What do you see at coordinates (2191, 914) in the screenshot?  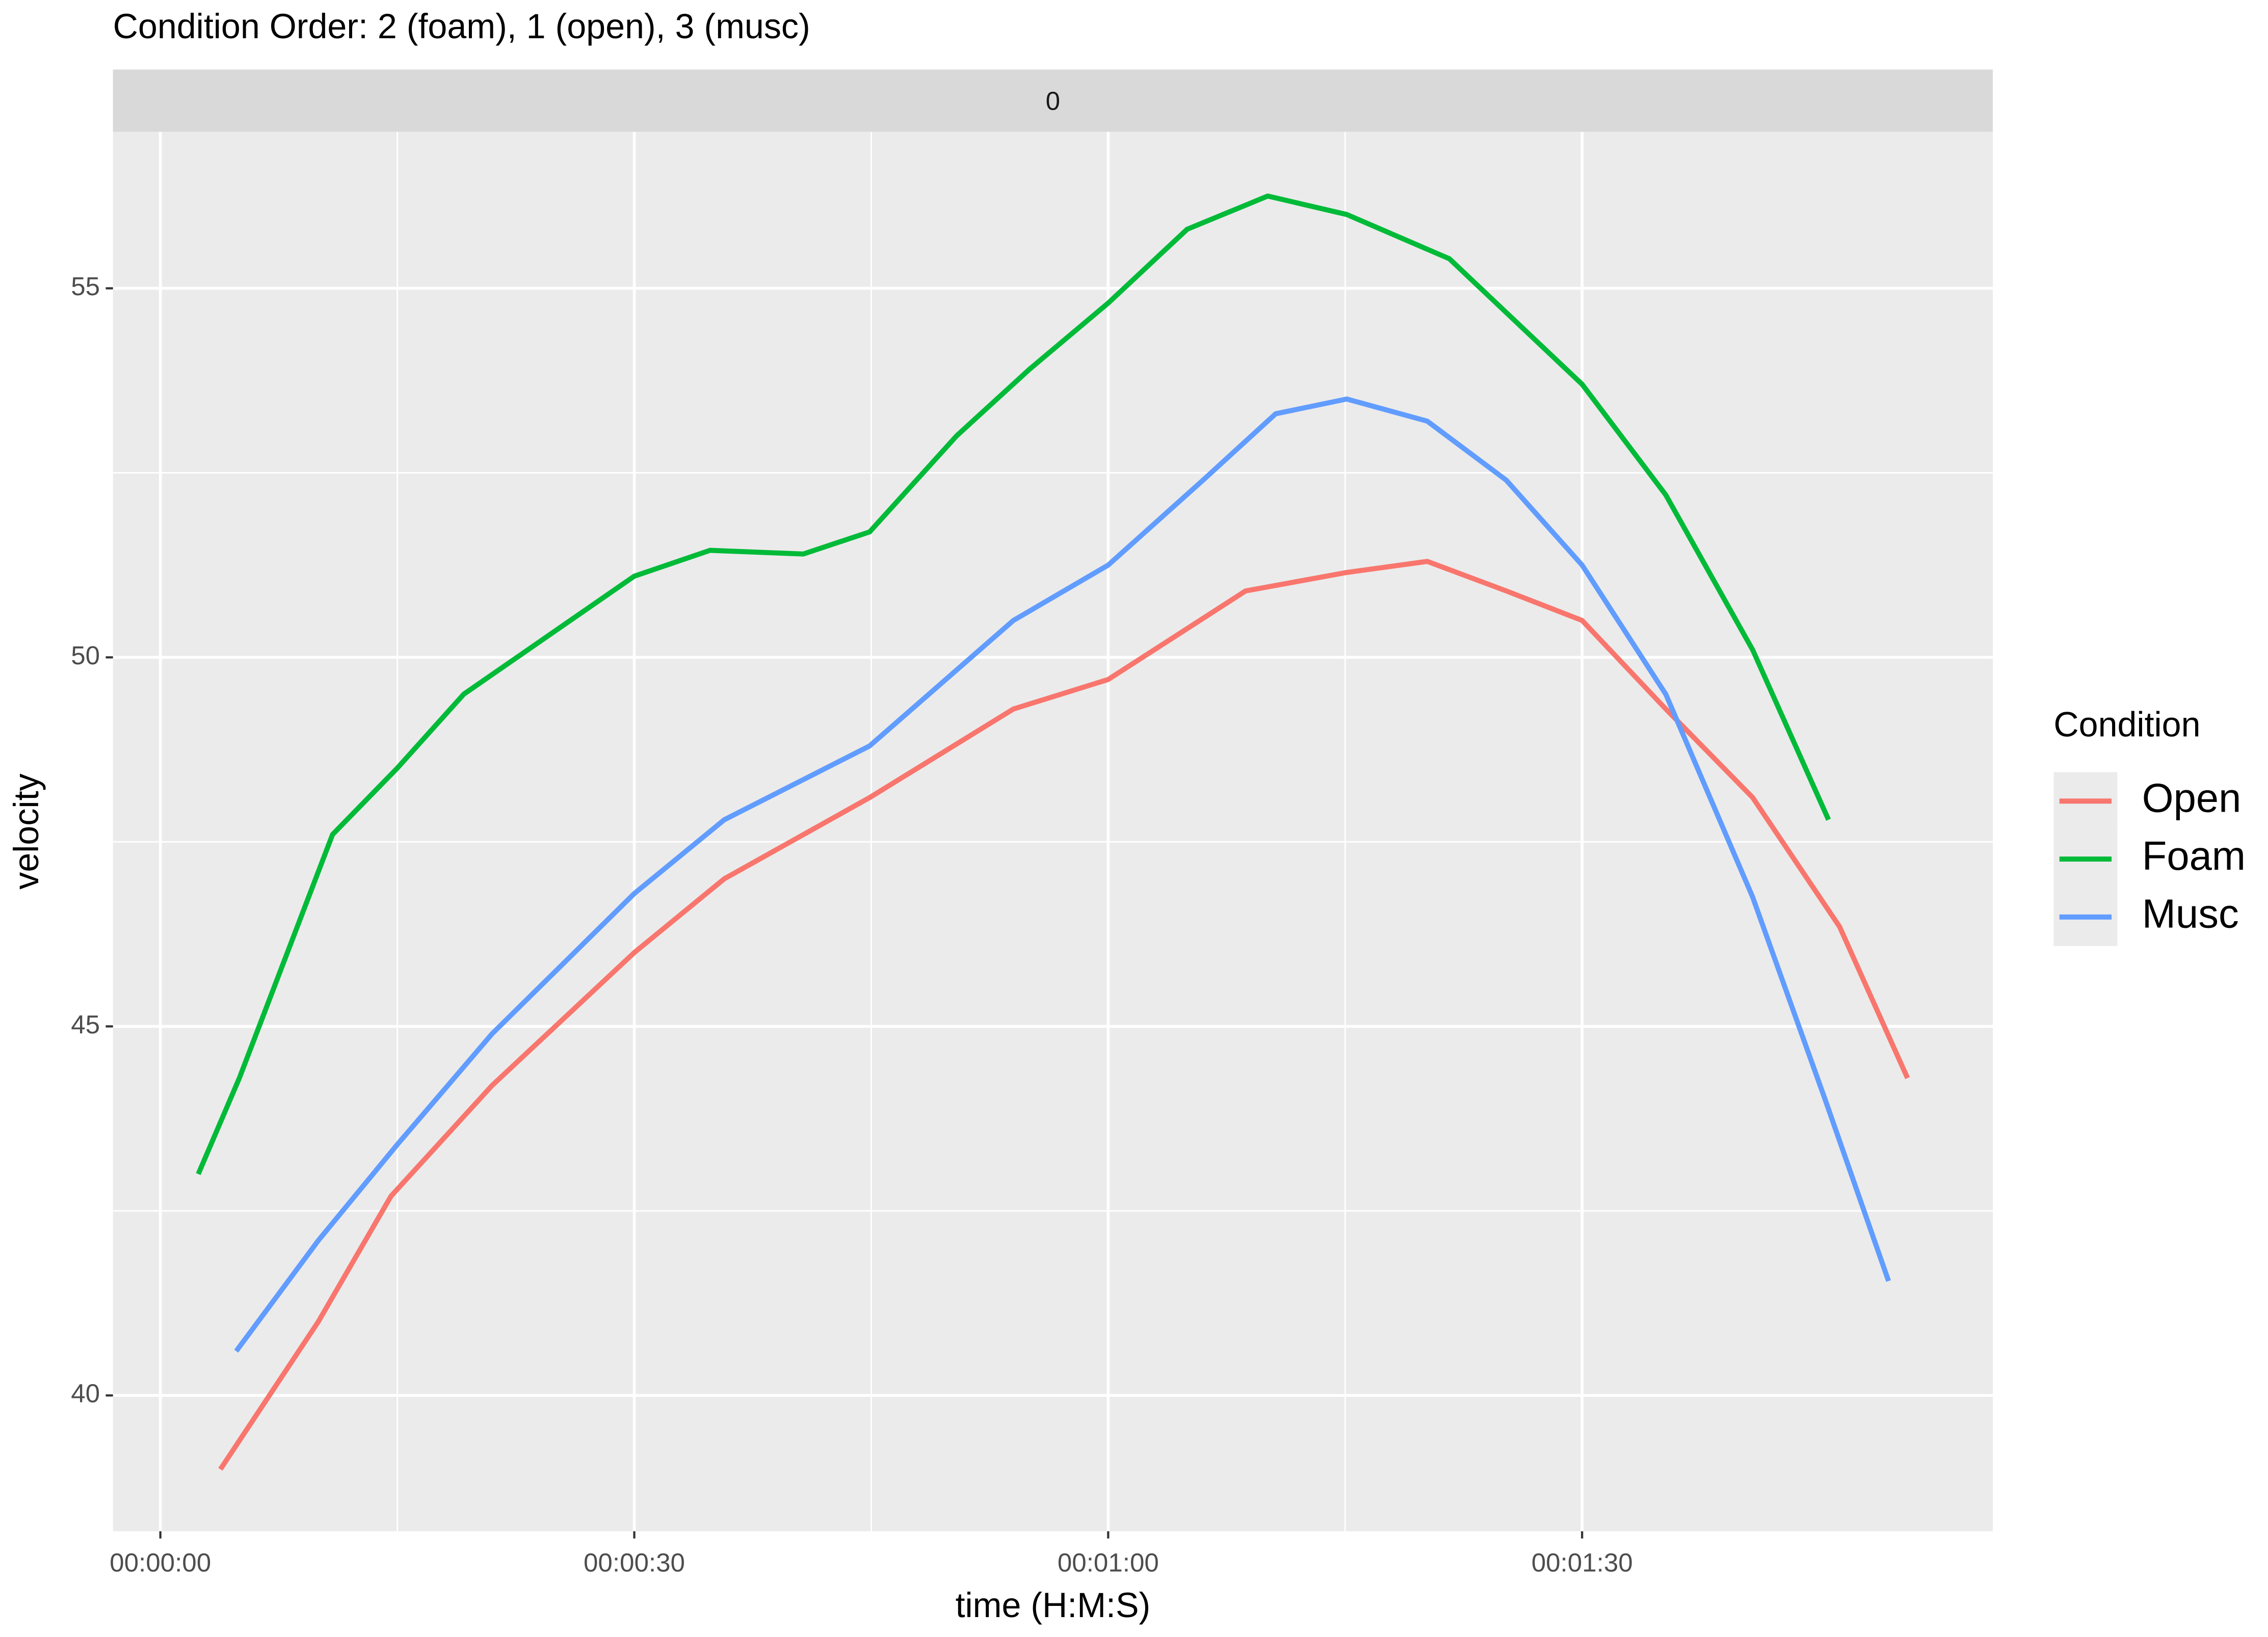 I see `legend-label: Musc` at bounding box center [2191, 914].